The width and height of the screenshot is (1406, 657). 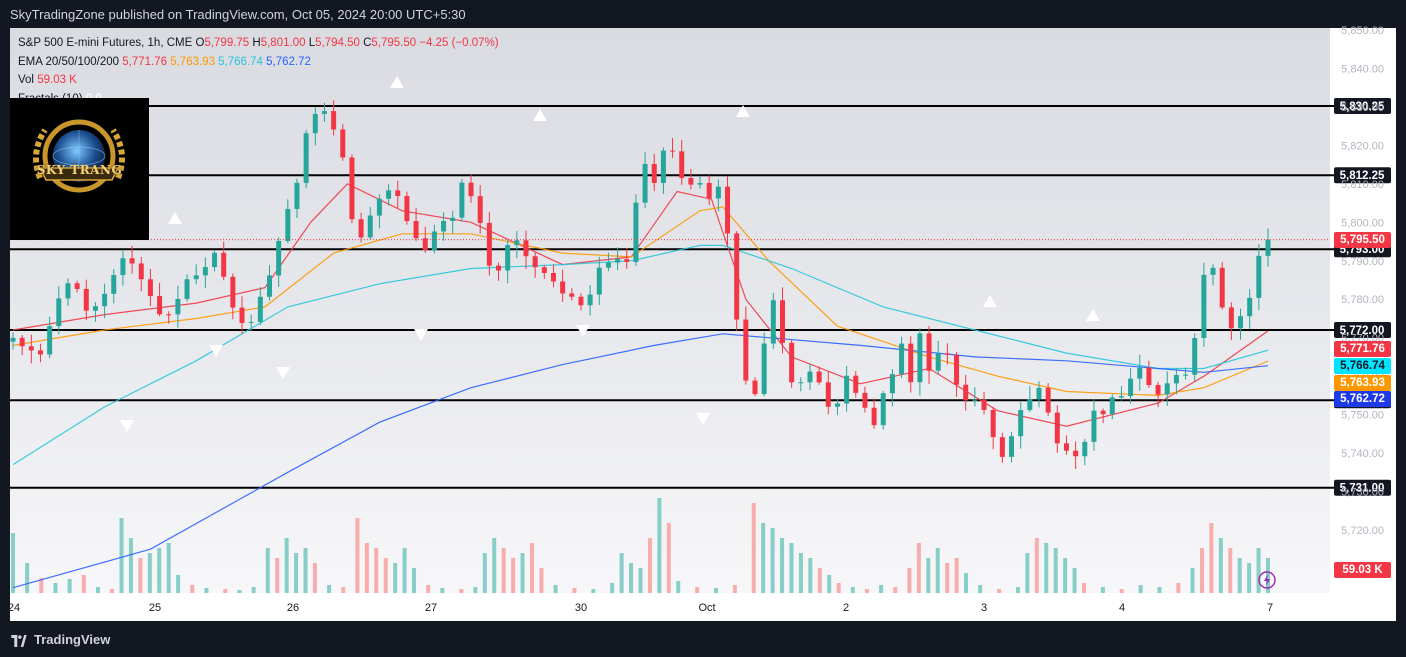 I want to click on legend-c-label: C, so click(x=367, y=43).